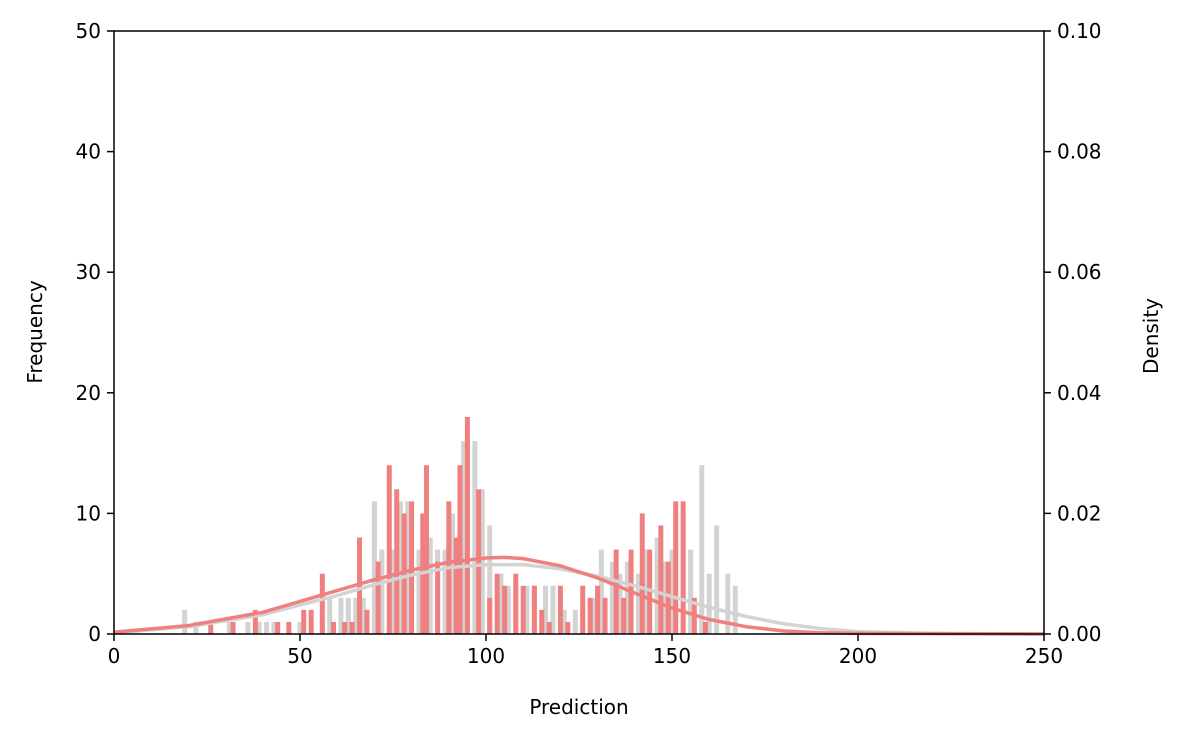  Describe the element at coordinates (858, 656) in the screenshot. I see `x-tick-label-4: 200` at that location.